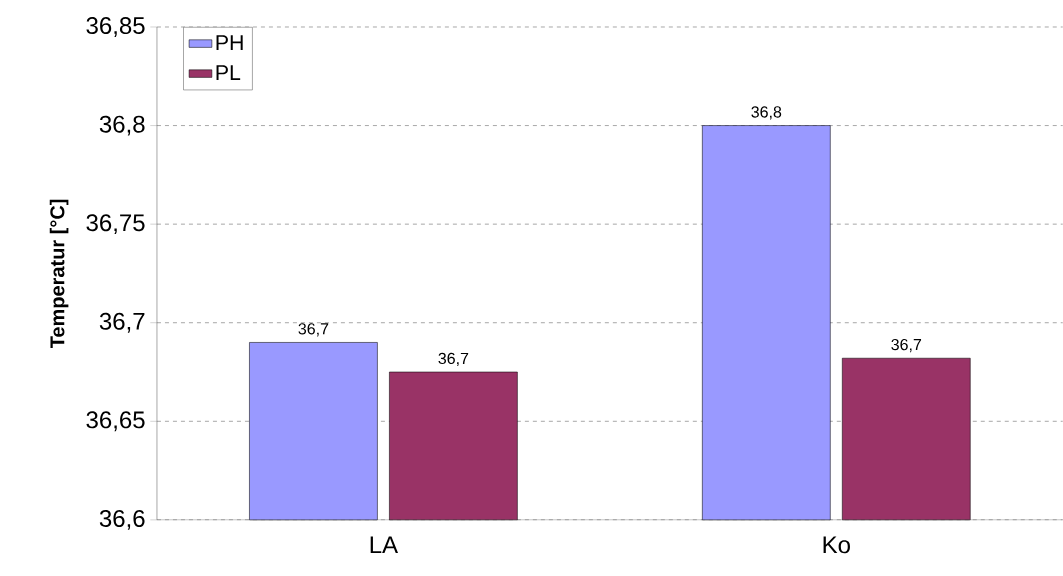  What do you see at coordinates (766, 113) in the screenshot?
I see `data-label: 36,8` at bounding box center [766, 113].